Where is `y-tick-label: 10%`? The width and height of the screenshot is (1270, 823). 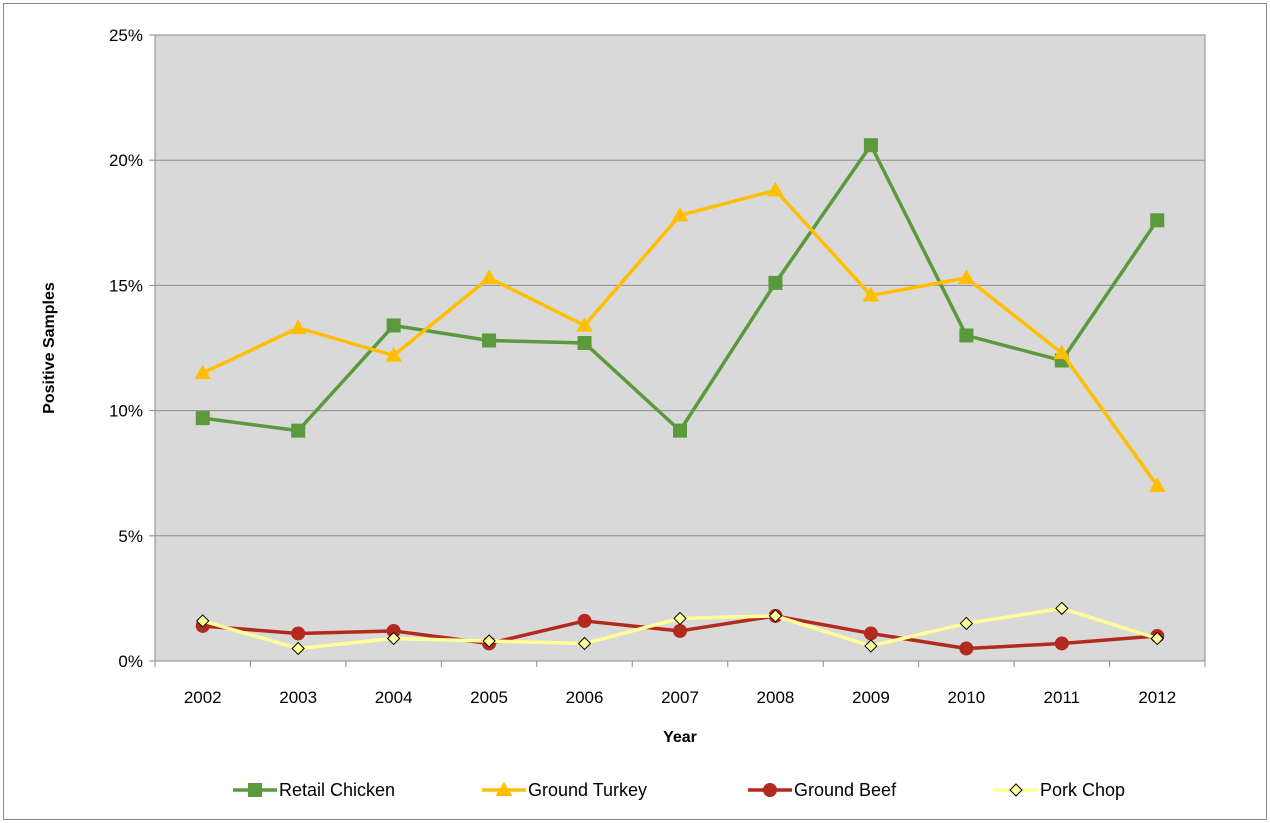 y-tick-label: 10% is located at coordinates (126, 411).